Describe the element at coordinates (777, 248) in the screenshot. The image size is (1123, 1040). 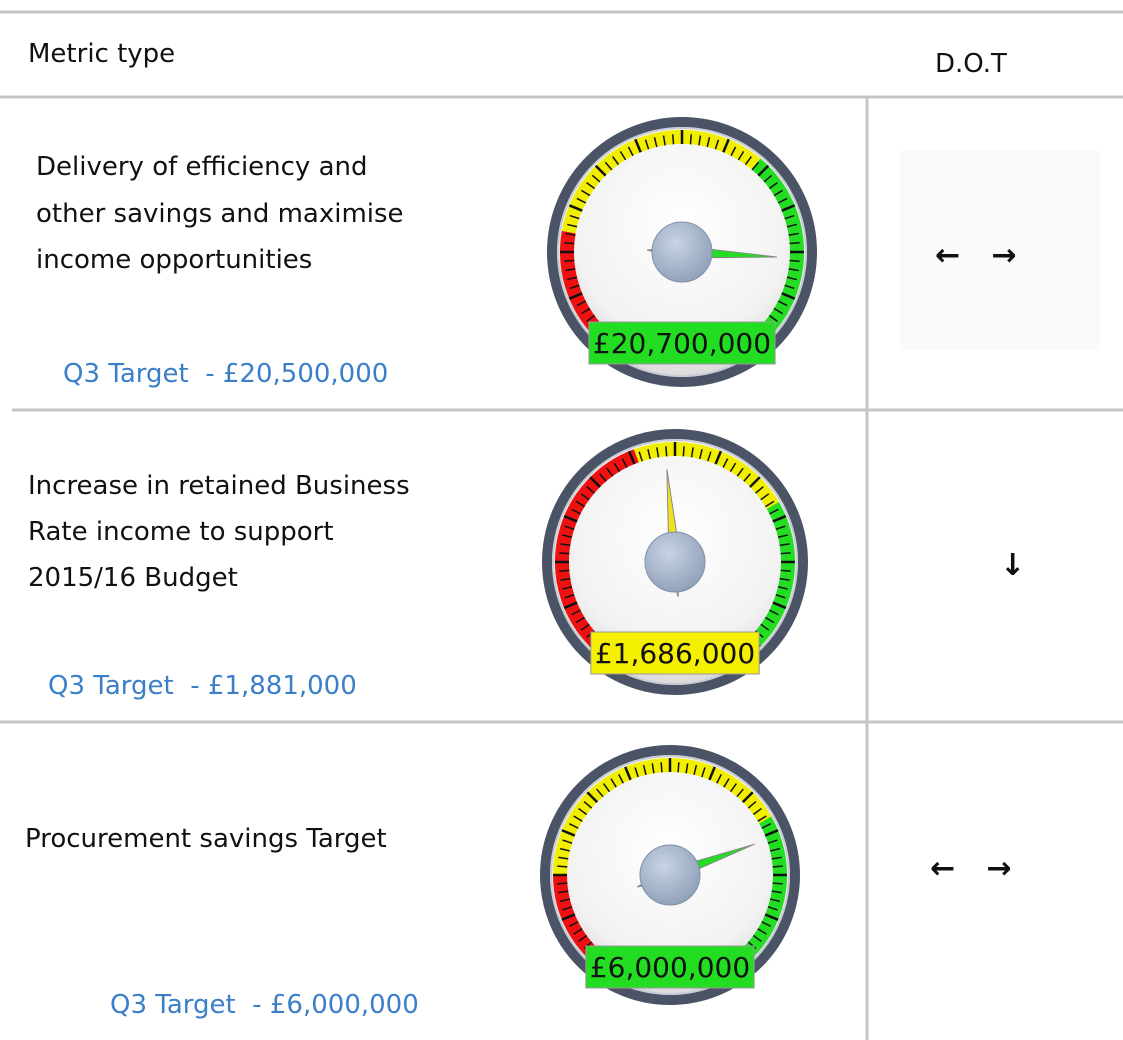
I see `gauge-band` at that location.